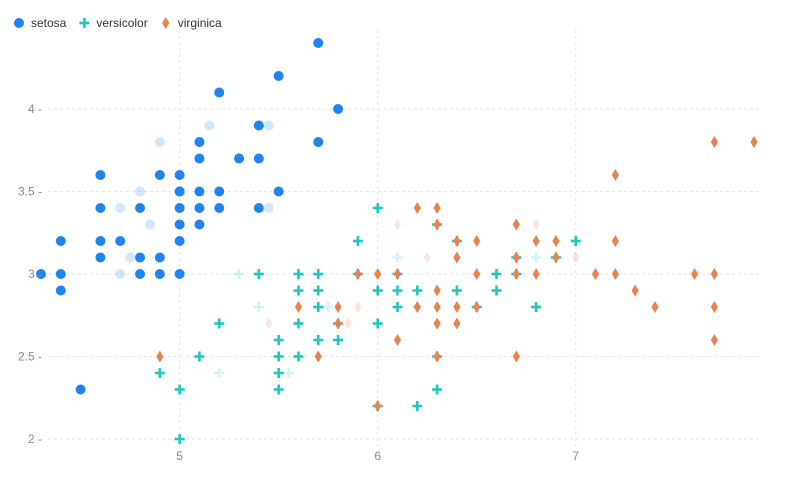  Describe the element at coordinates (166, 23) in the screenshot. I see `legend-marker-virginica` at that location.